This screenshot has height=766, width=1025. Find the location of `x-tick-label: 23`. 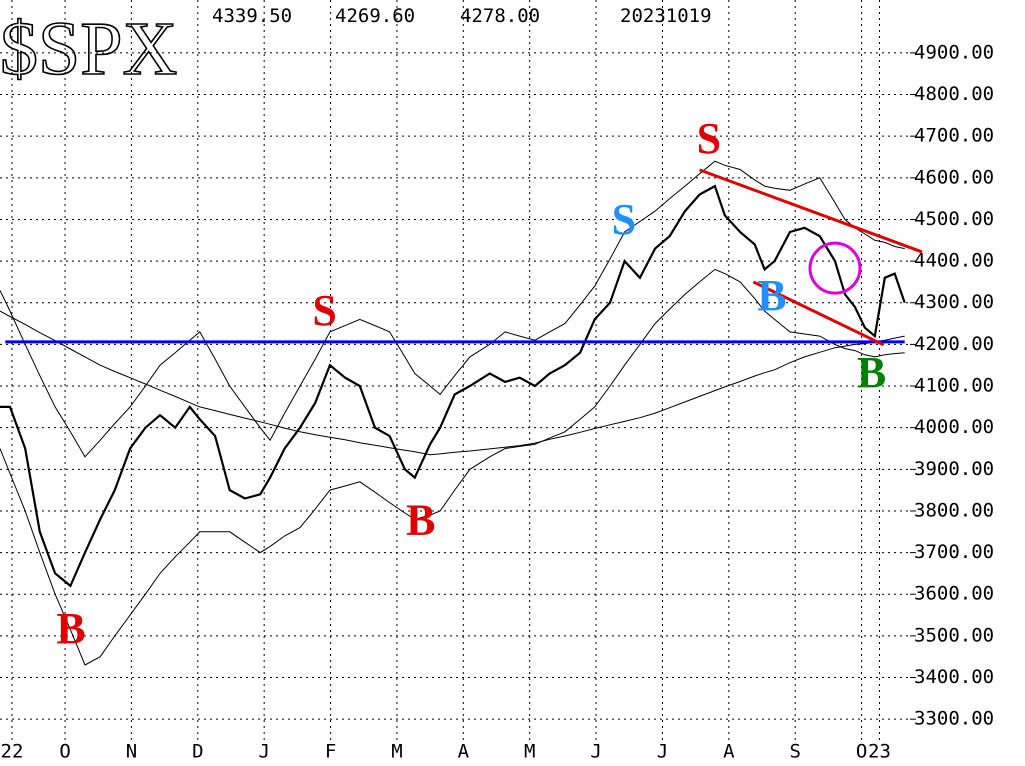

x-tick-label: 23 is located at coordinates (879, 752).